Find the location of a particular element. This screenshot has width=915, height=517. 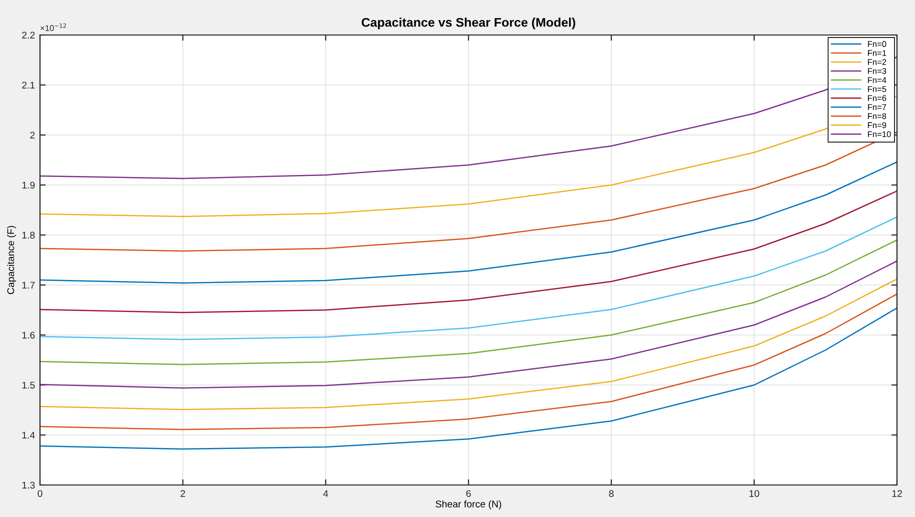

chart-title: Capacitance vs Shear Force (Model) is located at coordinates (469, 24).